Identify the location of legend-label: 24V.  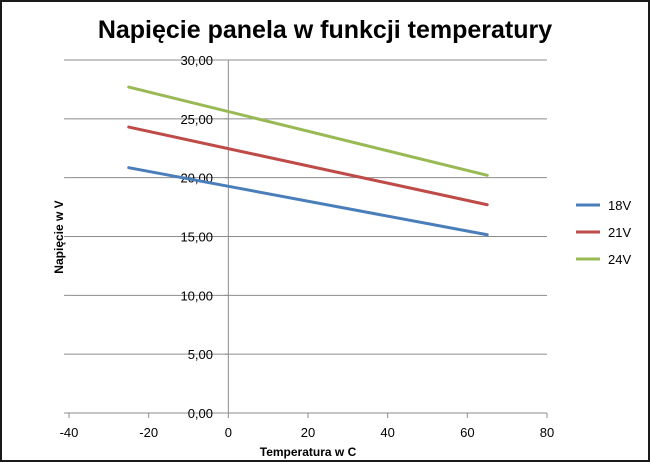
(619, 259).